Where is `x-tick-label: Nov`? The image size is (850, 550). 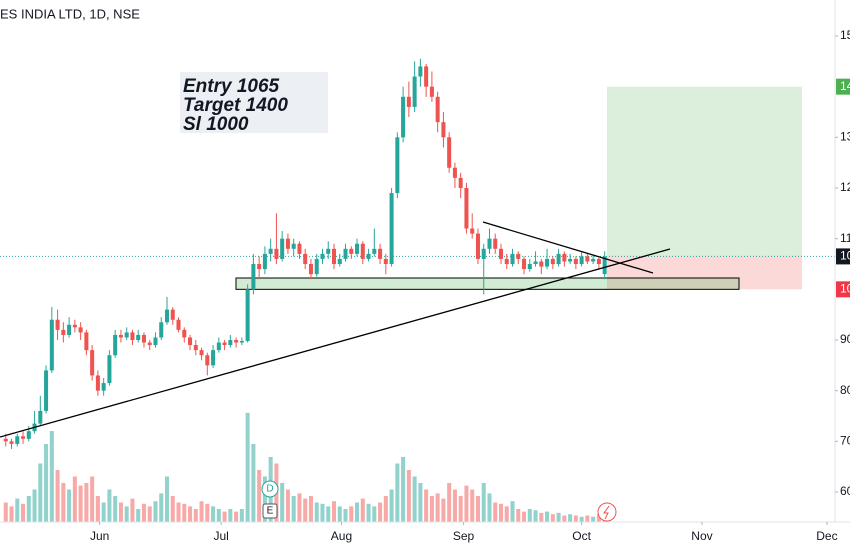
x-tick-label: Nov is located at coordinates (701, 536).